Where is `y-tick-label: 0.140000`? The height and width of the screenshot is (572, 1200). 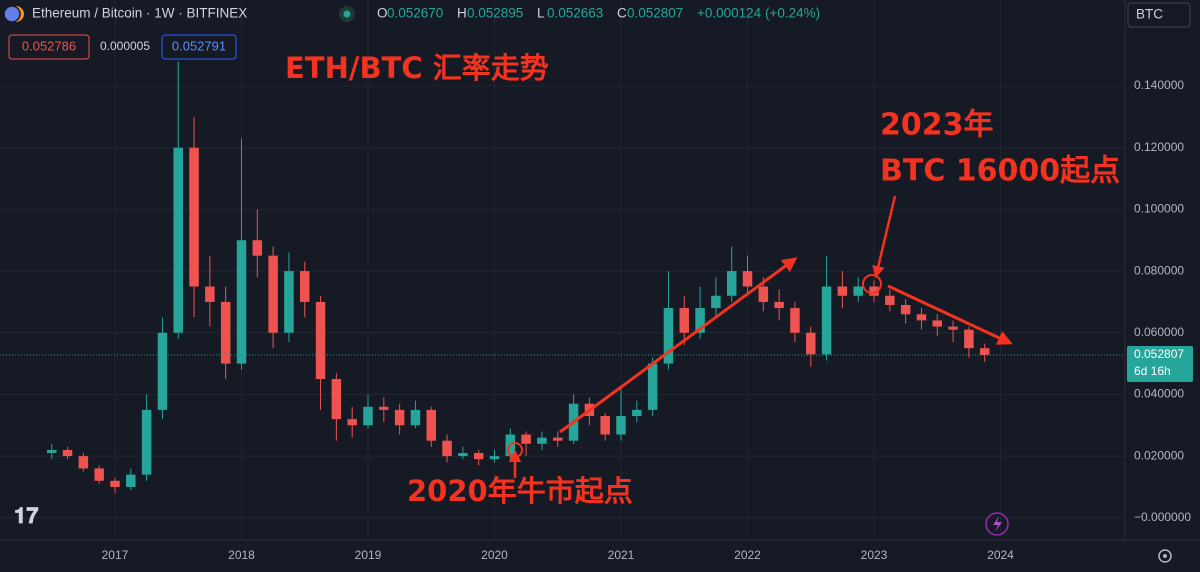
y-tick-label: 0.140000 is located at coordinates (1159, 85).